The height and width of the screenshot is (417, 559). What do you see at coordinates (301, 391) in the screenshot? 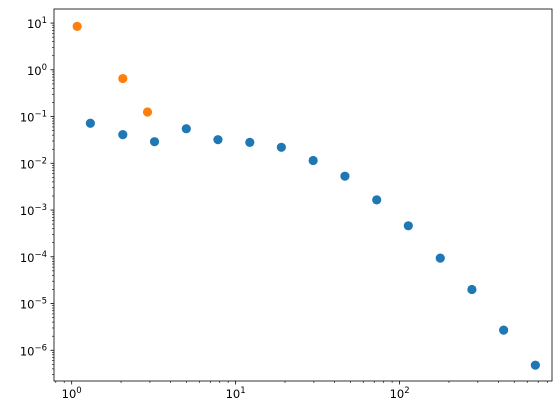
I see `x-axis: 100 101 102` at bounding box center [301, 391].